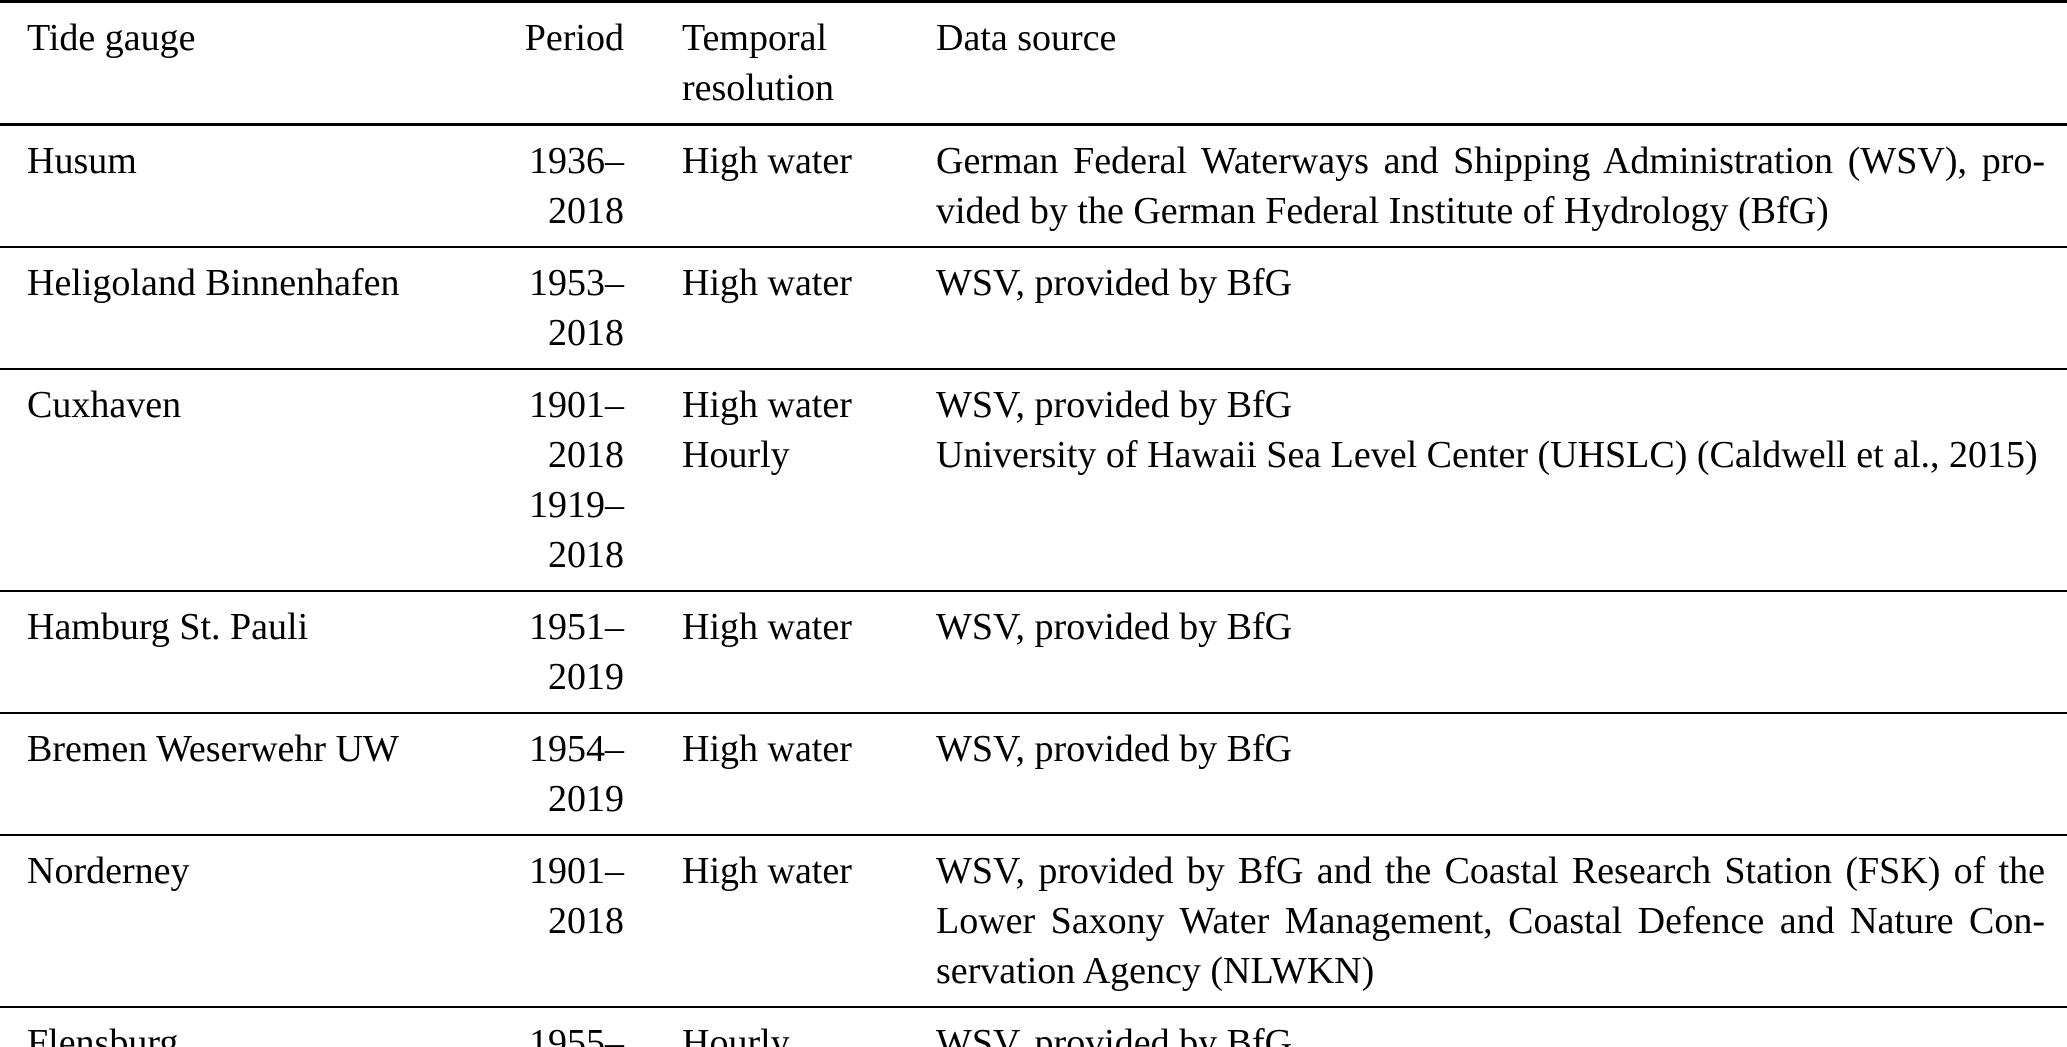  What do you see at coordinates (82, 161) in the screenshot?
I see `cell-tide-gauge: Husum` at bounding box center [82, 161].